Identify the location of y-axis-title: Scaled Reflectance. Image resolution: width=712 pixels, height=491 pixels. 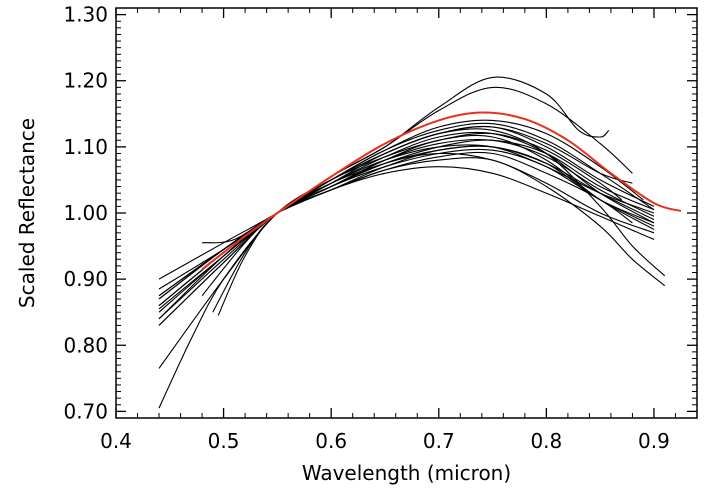
(27, 213).